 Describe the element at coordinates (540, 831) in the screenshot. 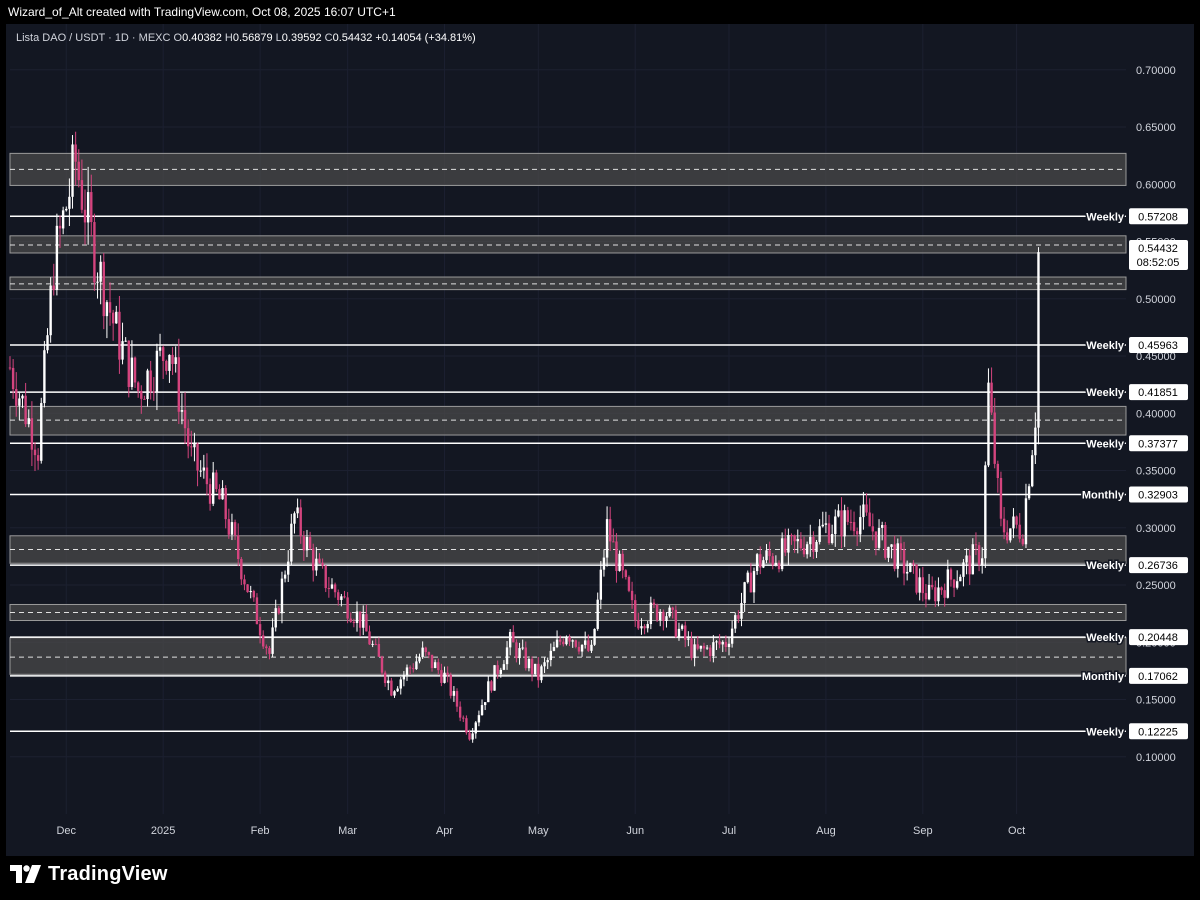

I see `time-axis: Dec 2025 Feb Mar Apr May Jun Jul Aug Sep Oct` at that location.